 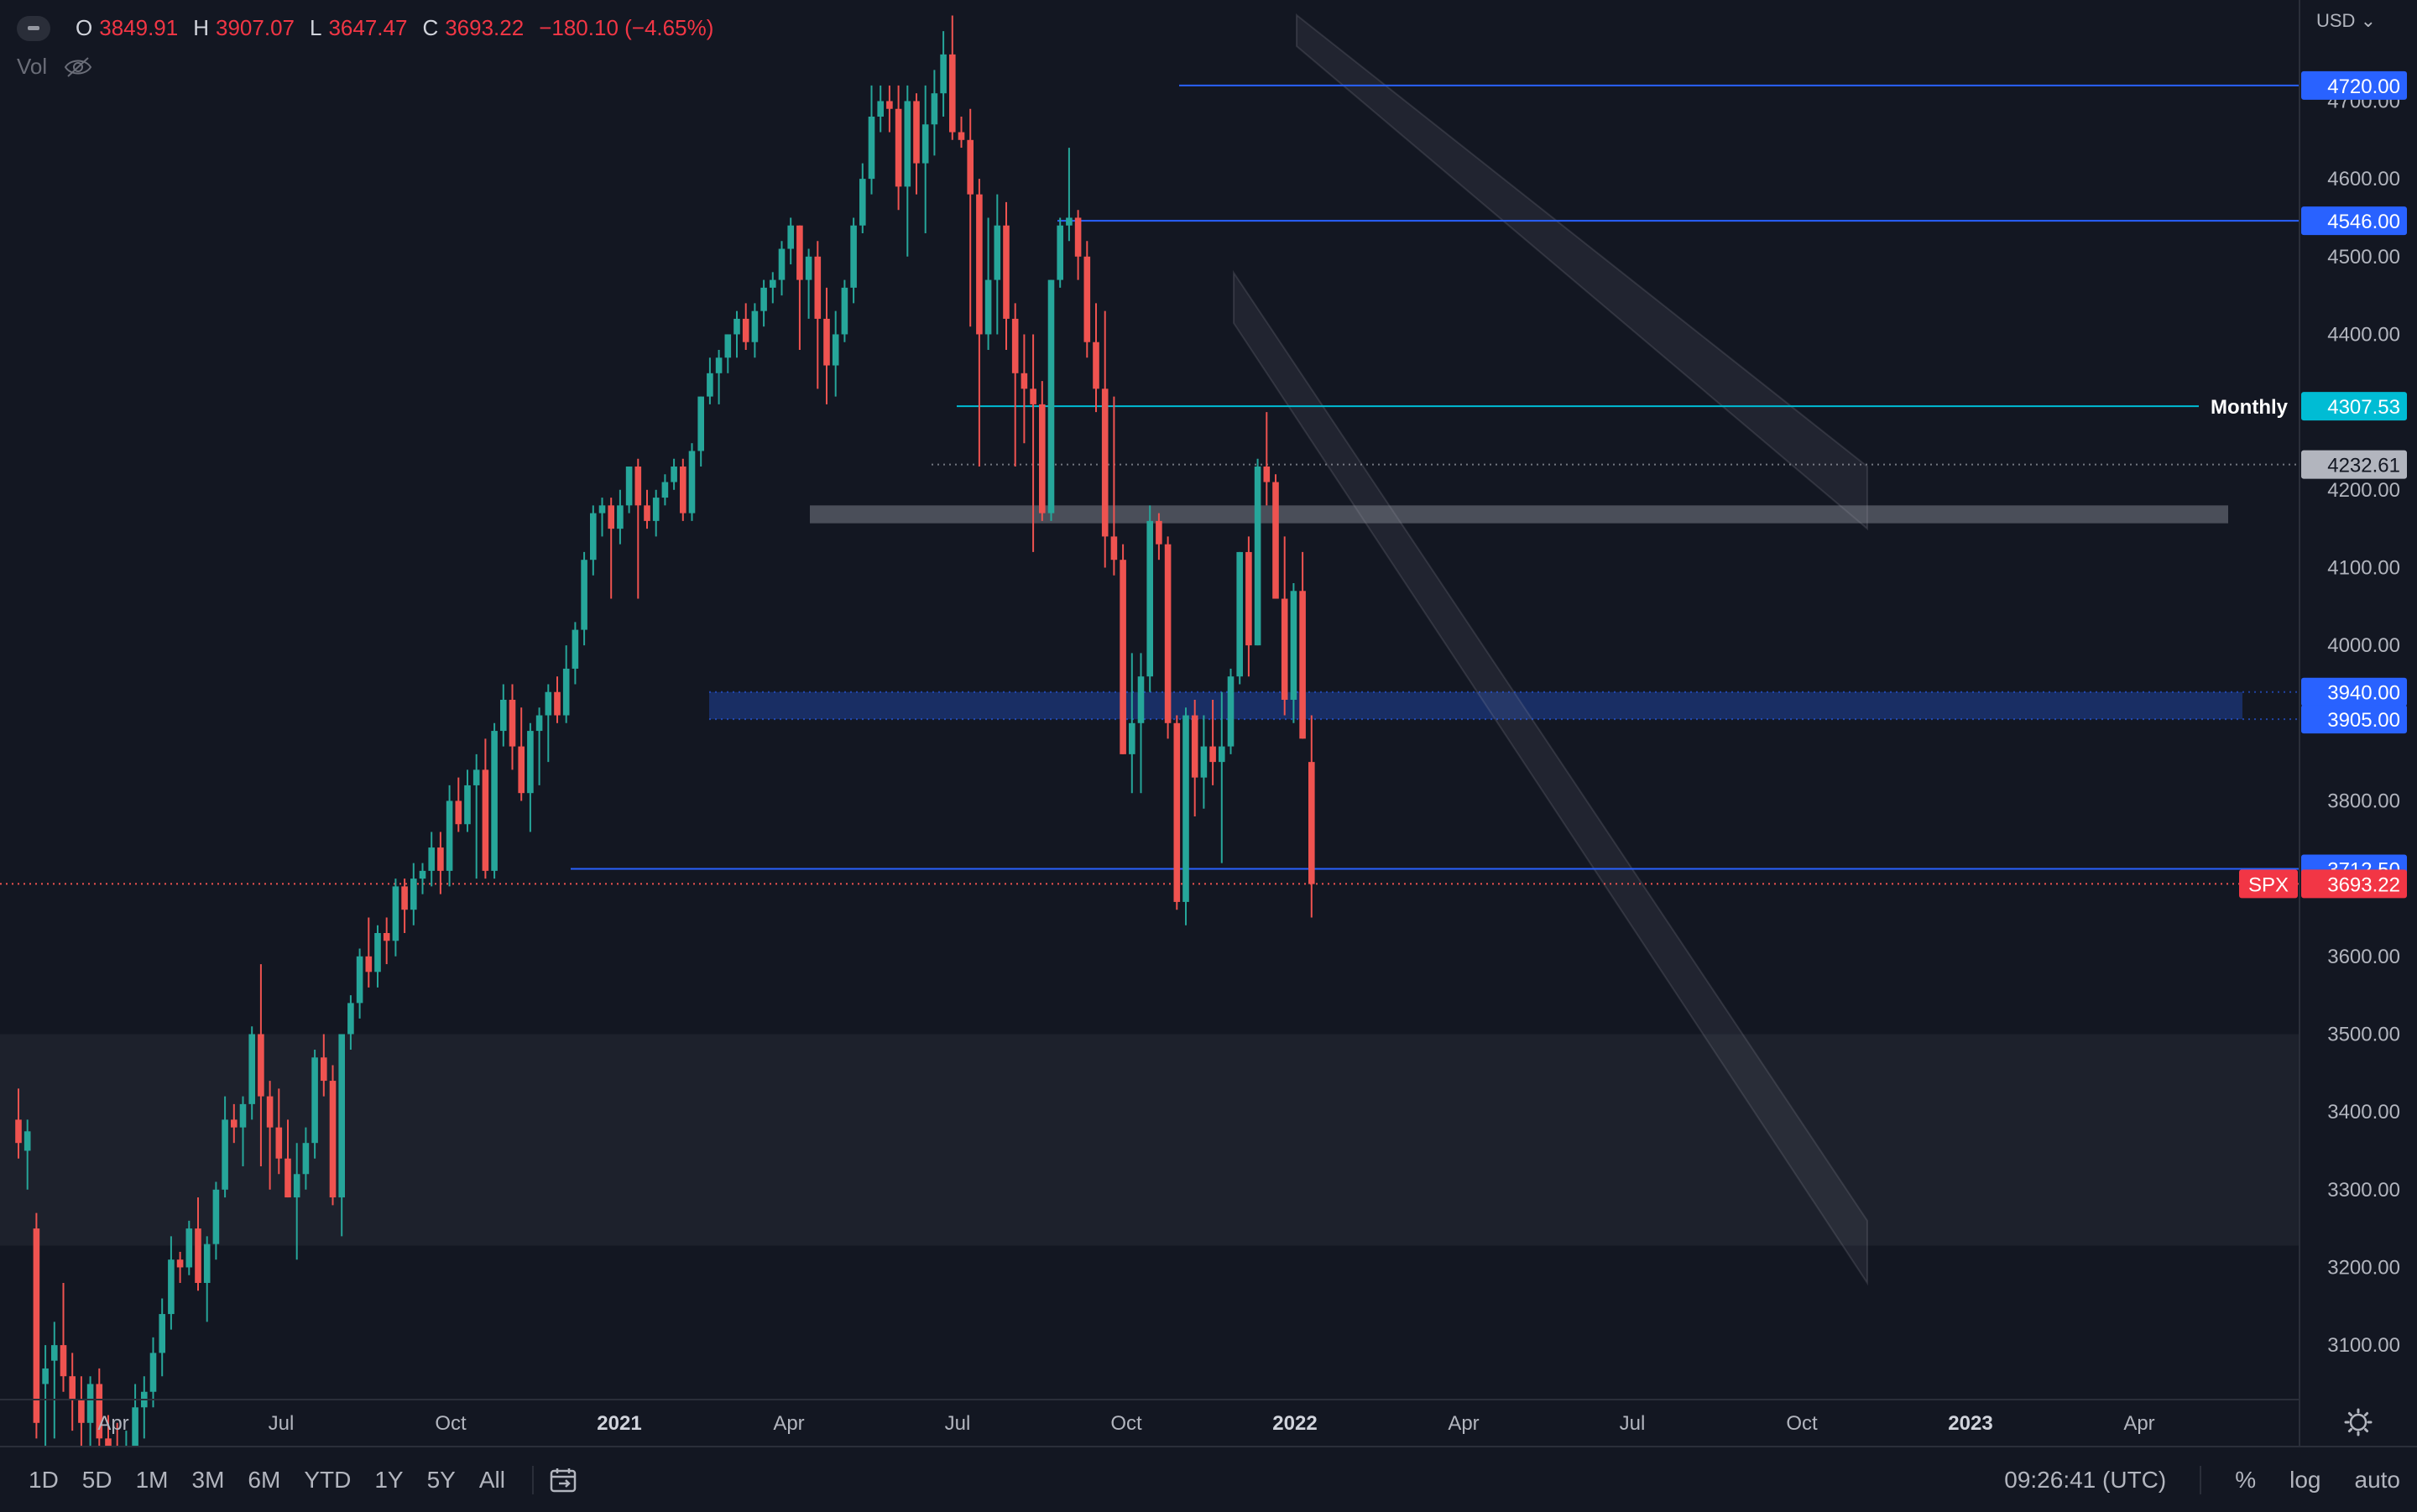 What do you see at coordinates (2309, 407) in the screenshot?
I see `price-label-4307.53: 4307.53 Monthly` at bounding box center [2309, 407].